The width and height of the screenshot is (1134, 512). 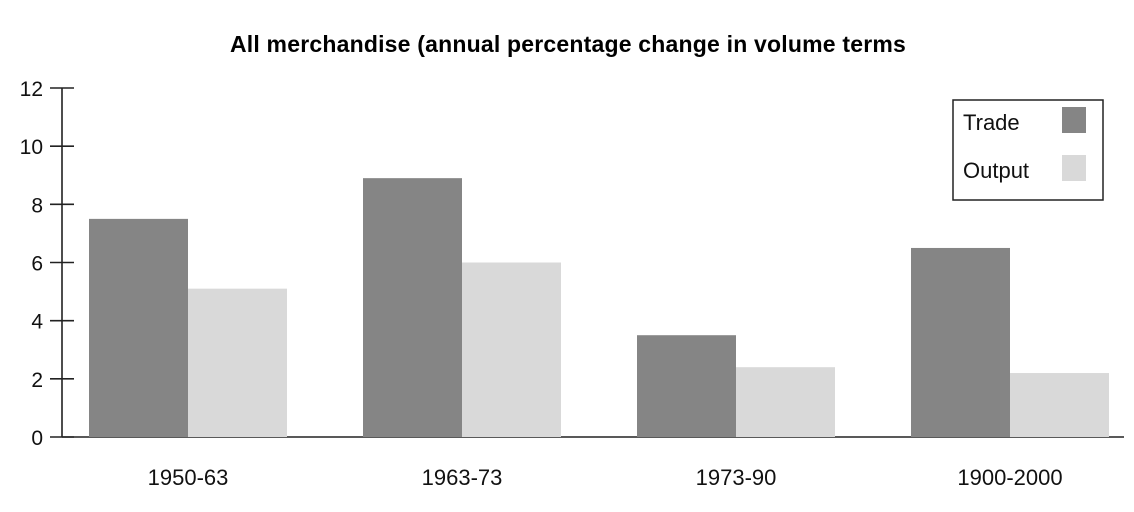 I want to click on y-tick-label: 2, so click(x=37, y=380).